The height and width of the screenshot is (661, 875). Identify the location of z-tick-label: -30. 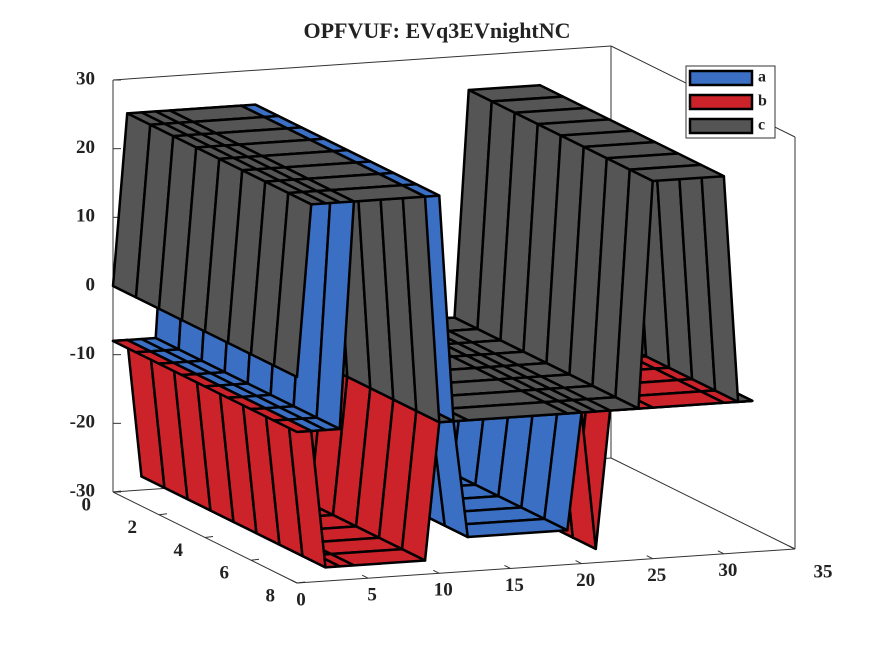
(82, 490).